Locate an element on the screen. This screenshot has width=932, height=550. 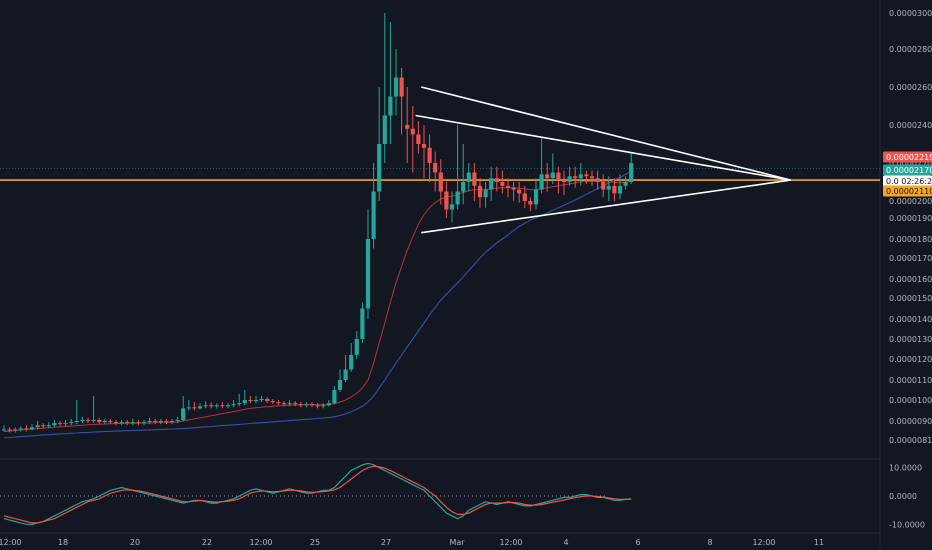
time-axis: 12:00 18 20 22 12:00 25 27 Mar 12:00 4 6 8 12:00 11 is located at coordinates (412, 542).